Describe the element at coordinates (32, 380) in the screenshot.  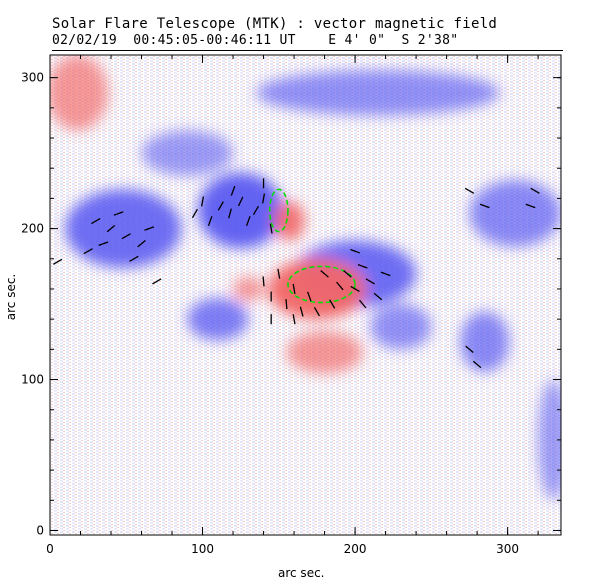
I see `y-tick-label: 100` at that location.